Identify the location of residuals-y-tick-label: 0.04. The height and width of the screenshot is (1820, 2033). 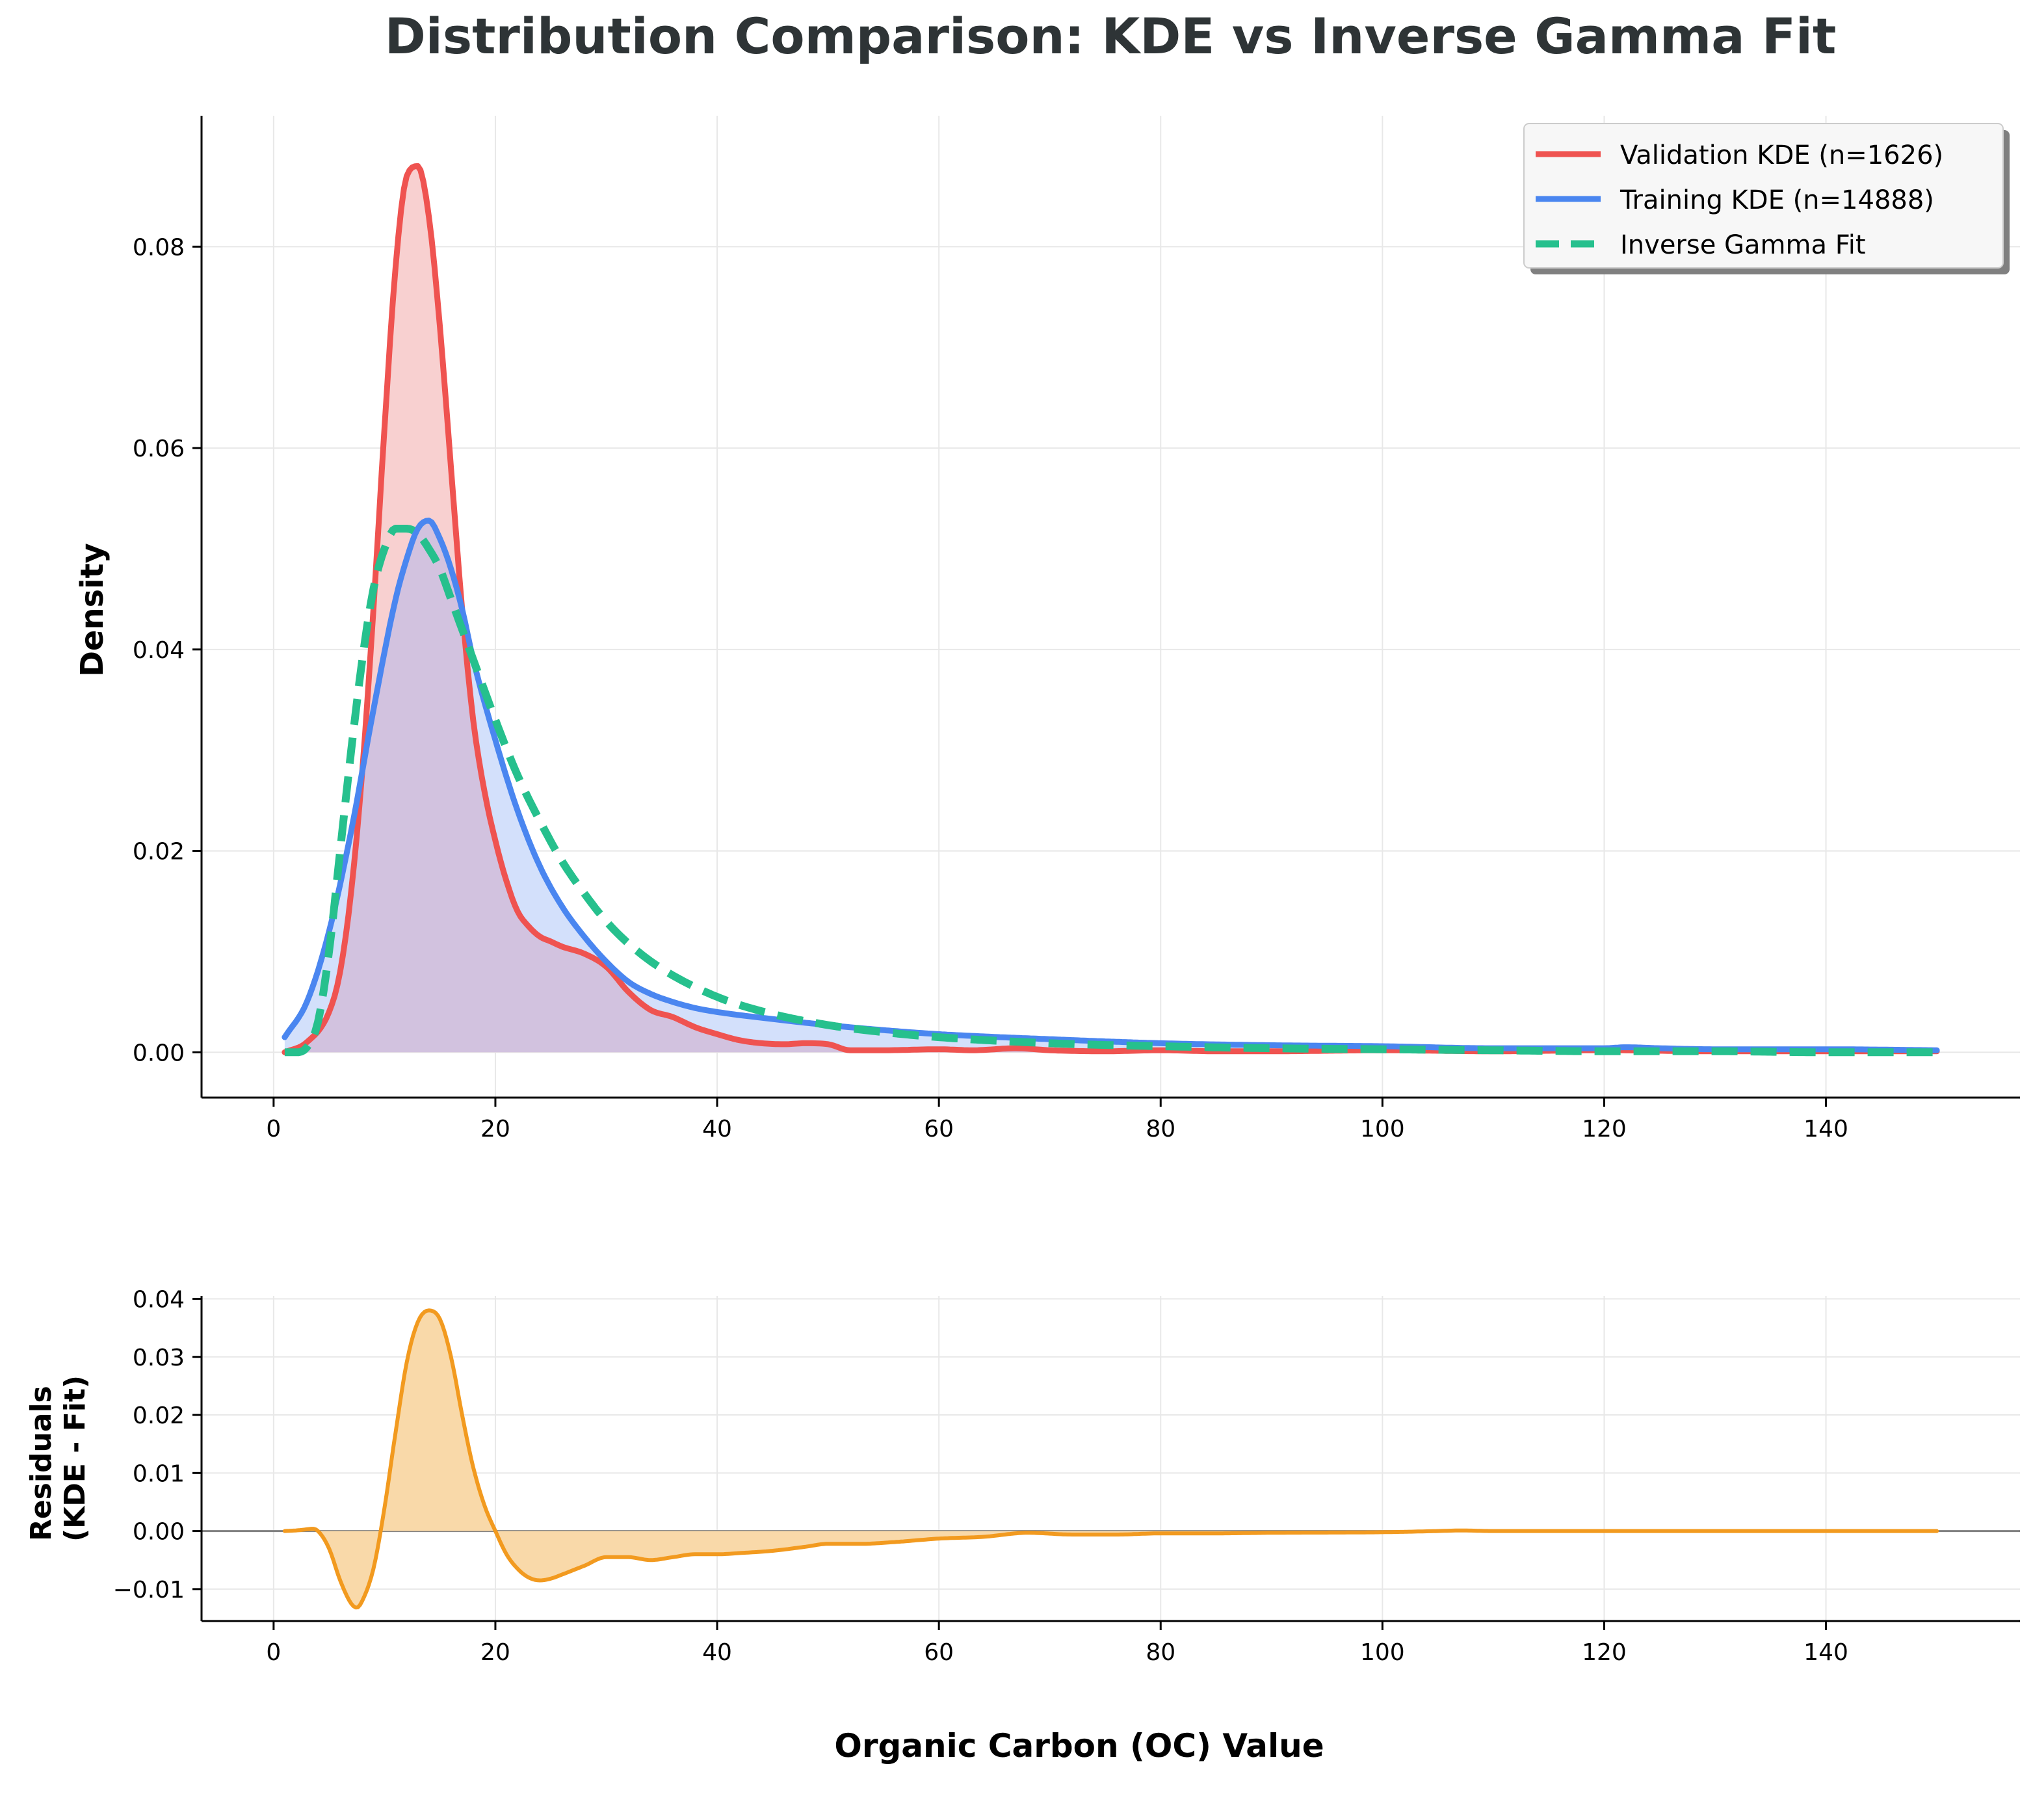
(159, 1300).